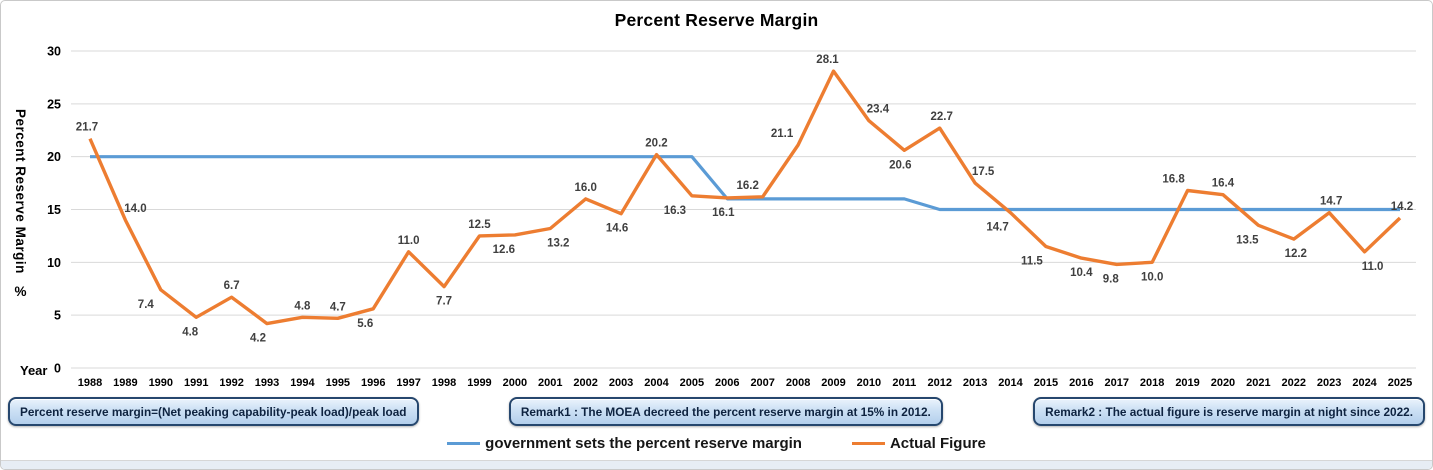  Describe the element at coordinates (125, 383) in the screenshot. I see `x-tick-label: 1989` at that location.